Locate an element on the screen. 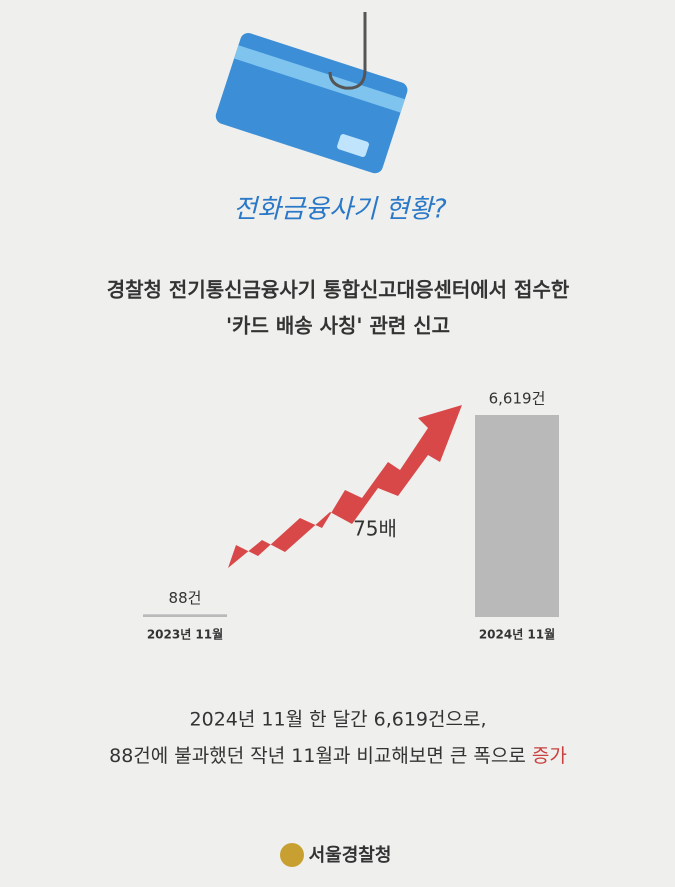 This screenshot has height=887, width=675. tagline: 전화금융사기 현황? is located at coordinates (340, 210).